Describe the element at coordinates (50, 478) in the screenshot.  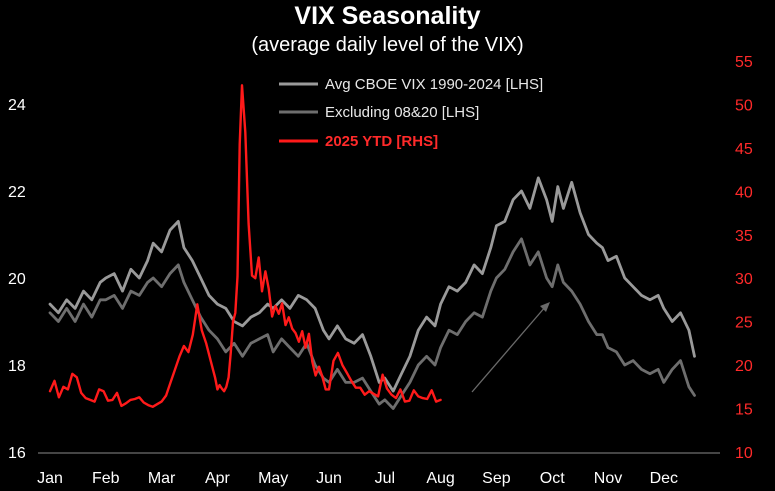
I see `x-tick-label: Jan` at that location.